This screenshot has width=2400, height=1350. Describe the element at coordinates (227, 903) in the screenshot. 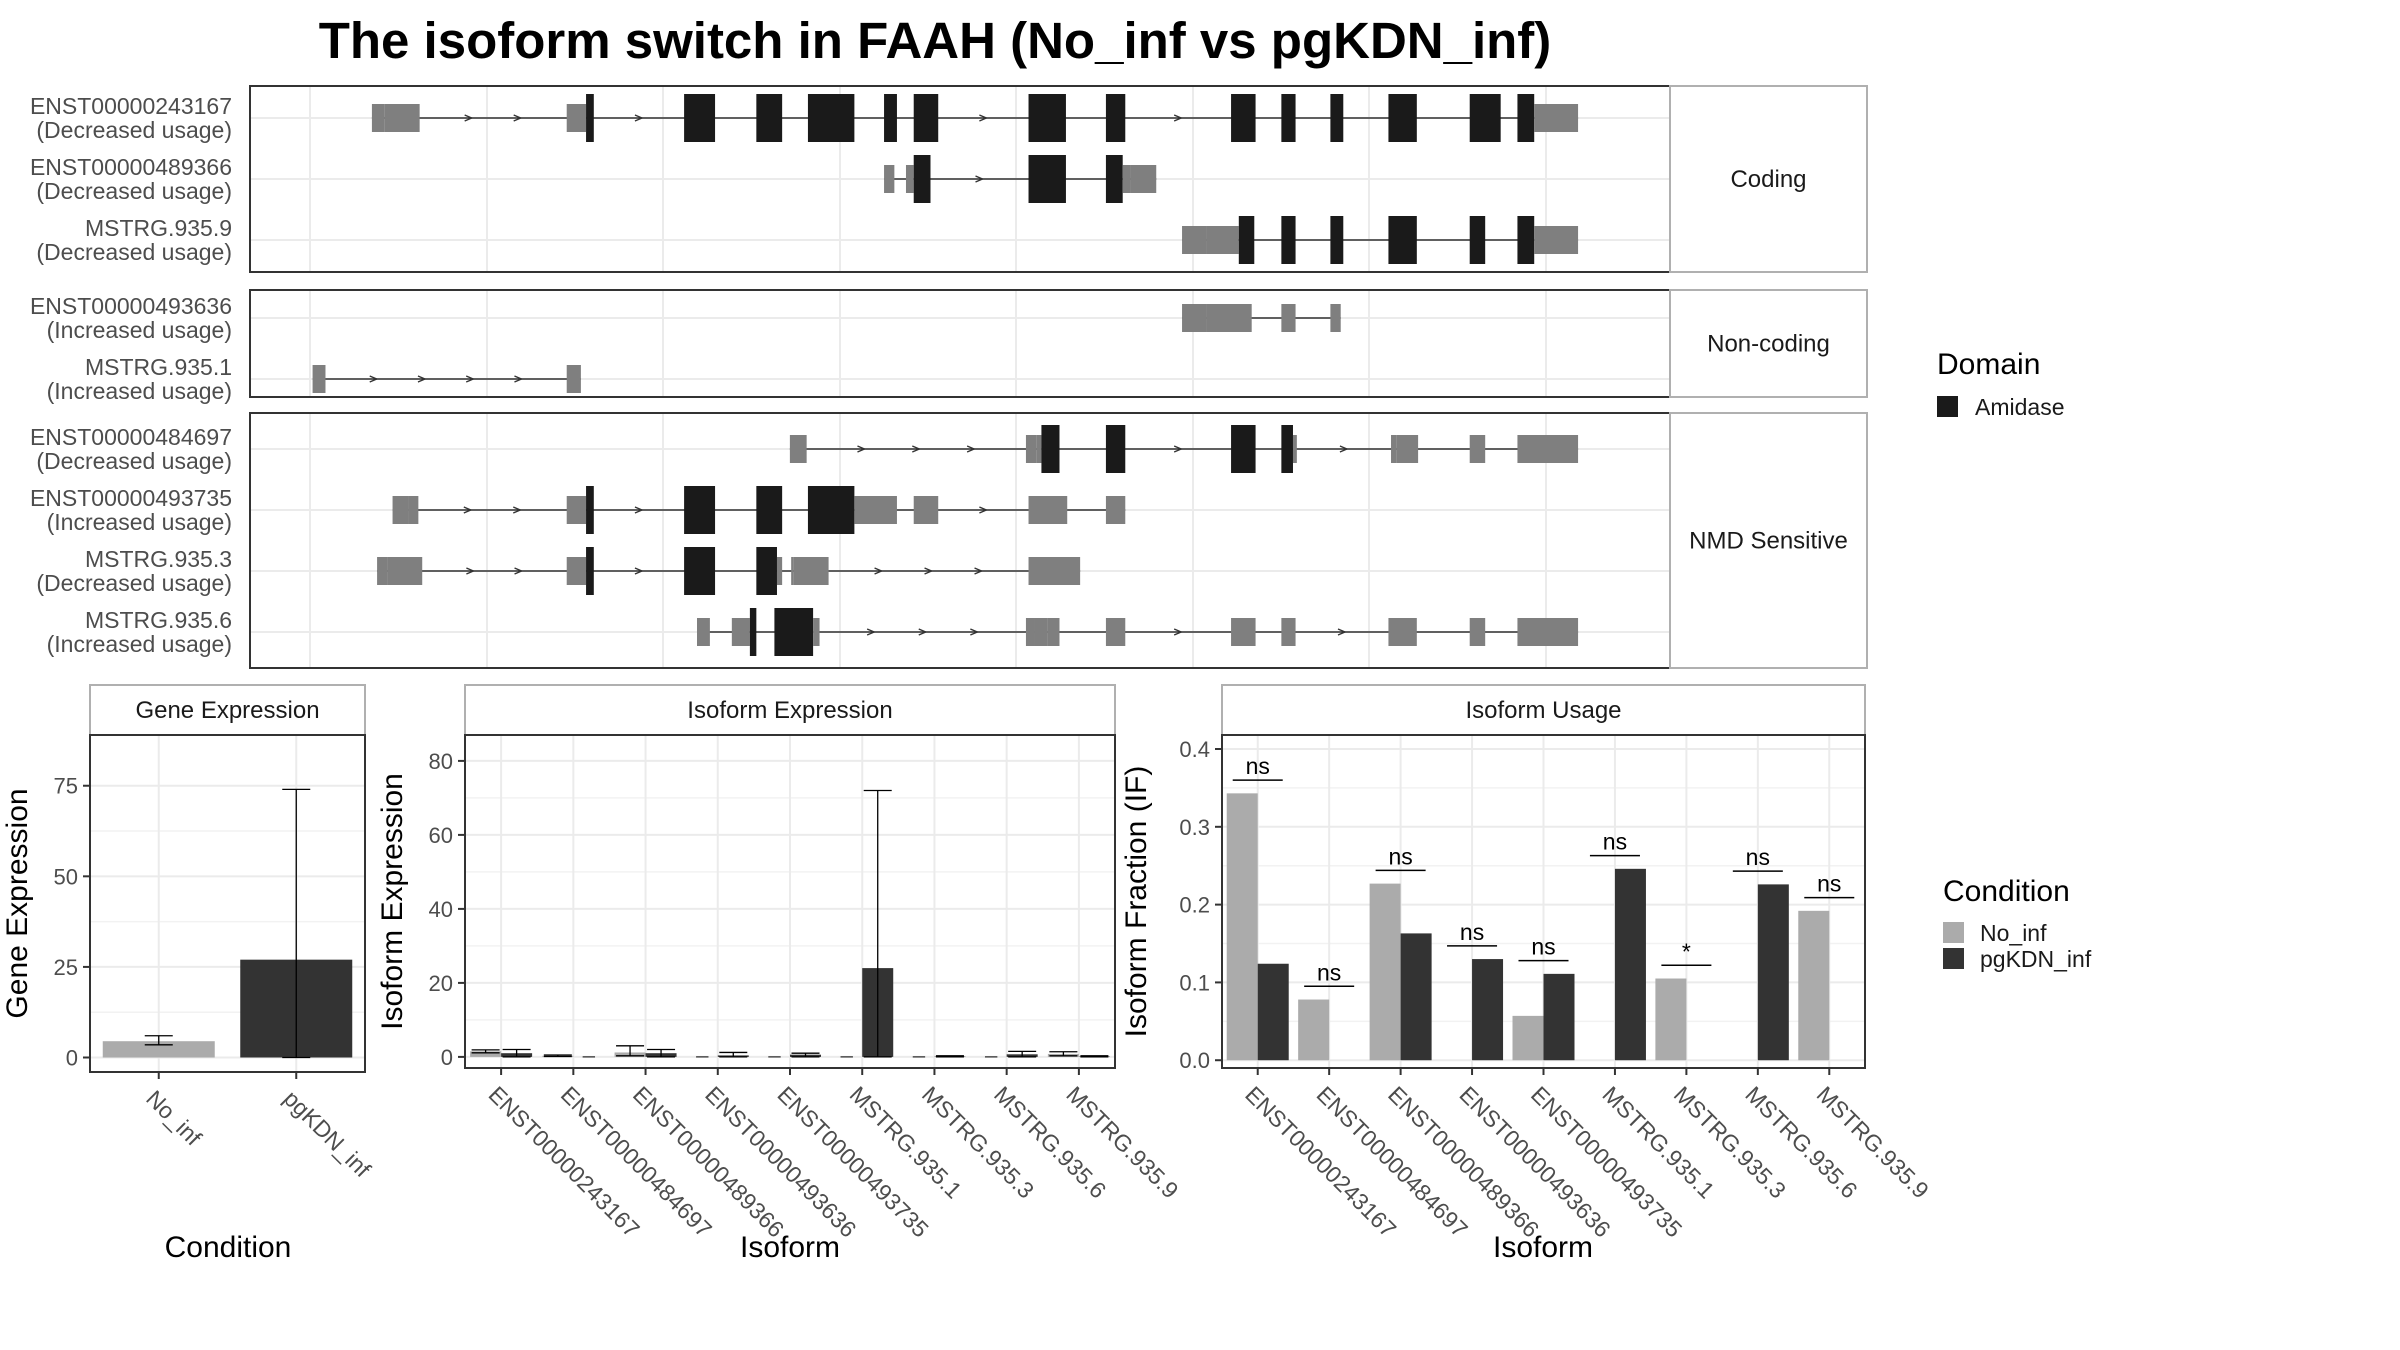

I see `plot-border` at that location.